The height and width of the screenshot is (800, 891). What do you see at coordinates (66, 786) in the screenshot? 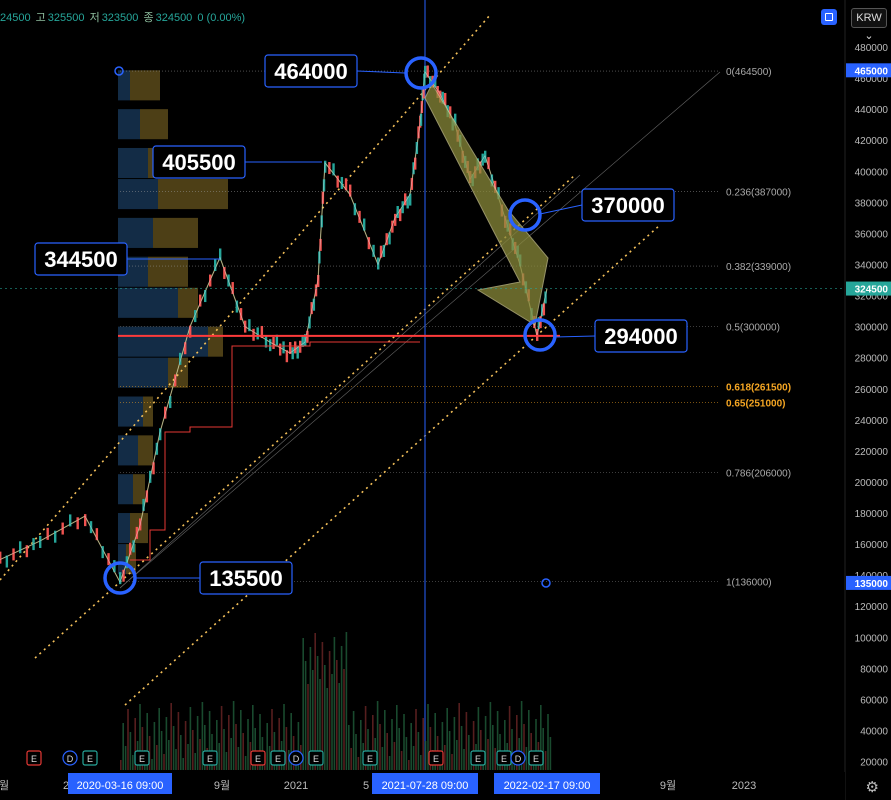
I see `time-axis-label: 2` at bounding box center [66, 786].